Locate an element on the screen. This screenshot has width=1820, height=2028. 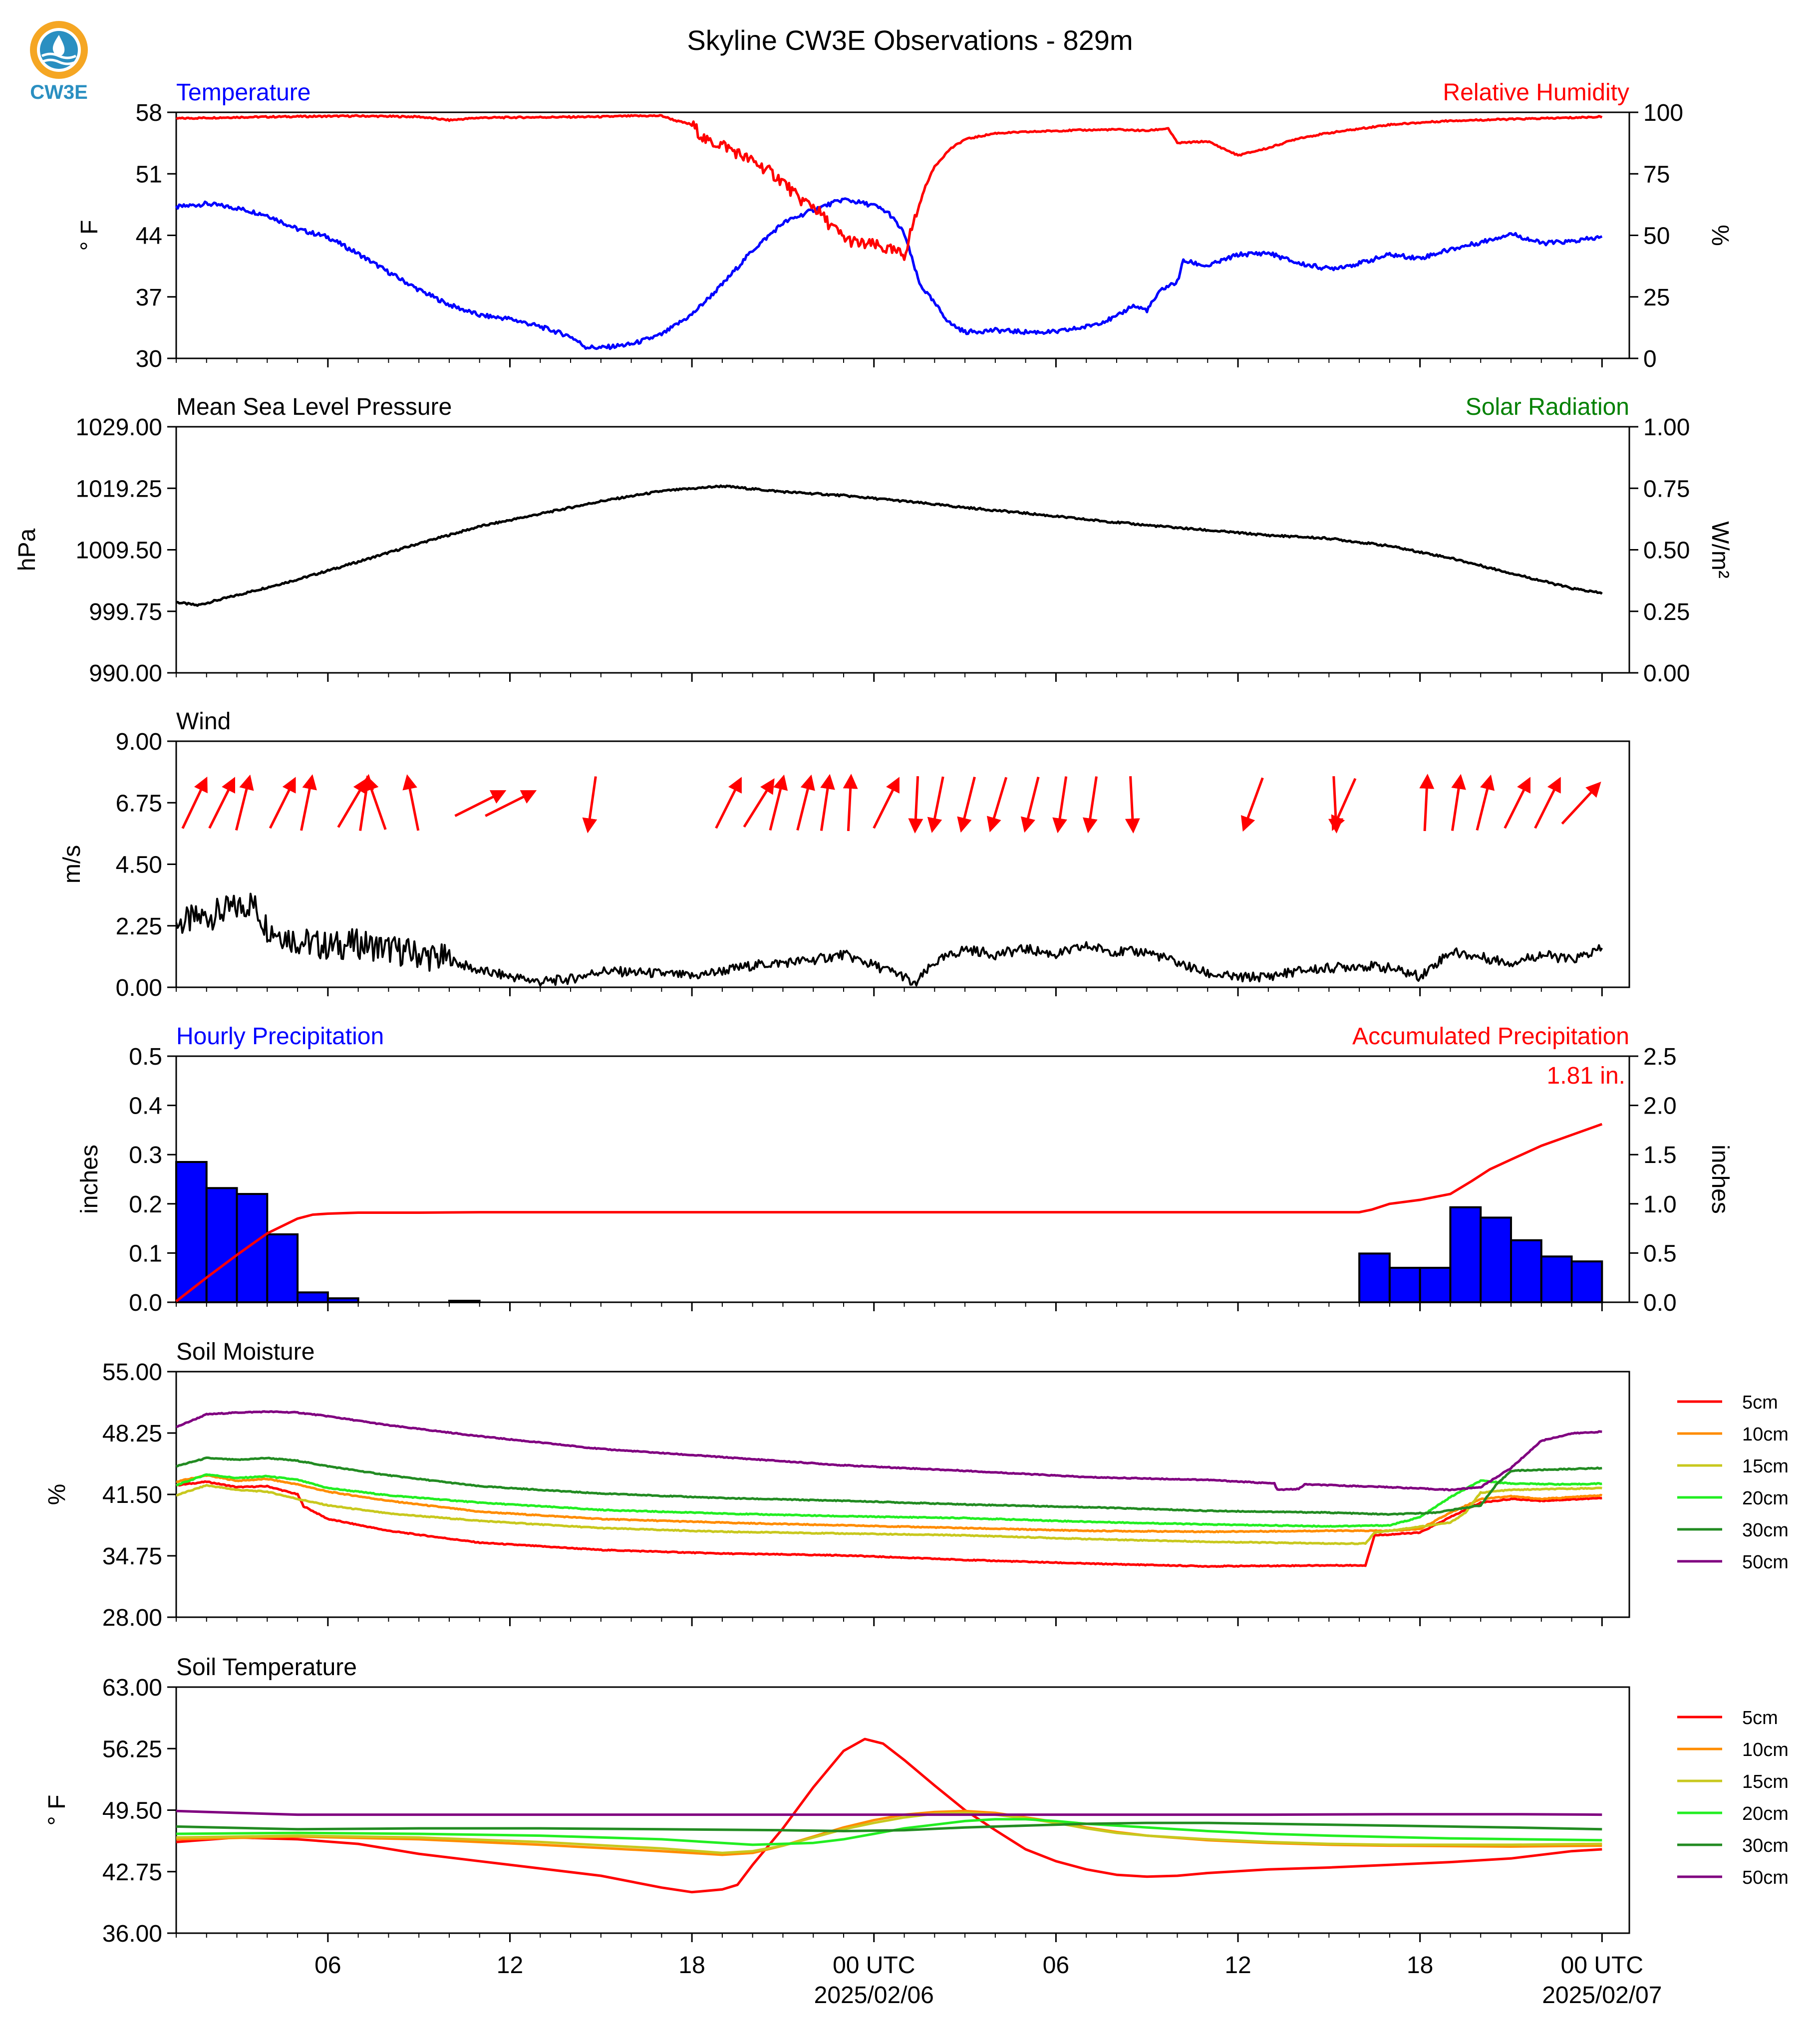
panel-title-left: Soil Moisture is located at coordinates (245, 1352).